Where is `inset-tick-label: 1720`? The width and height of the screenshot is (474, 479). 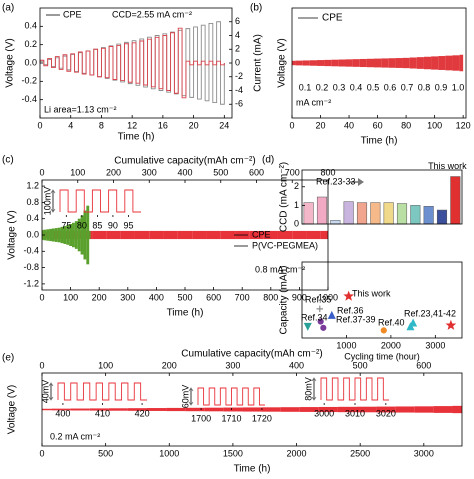
inset-tick-label: 1720 is located at coordinates (262, 418).